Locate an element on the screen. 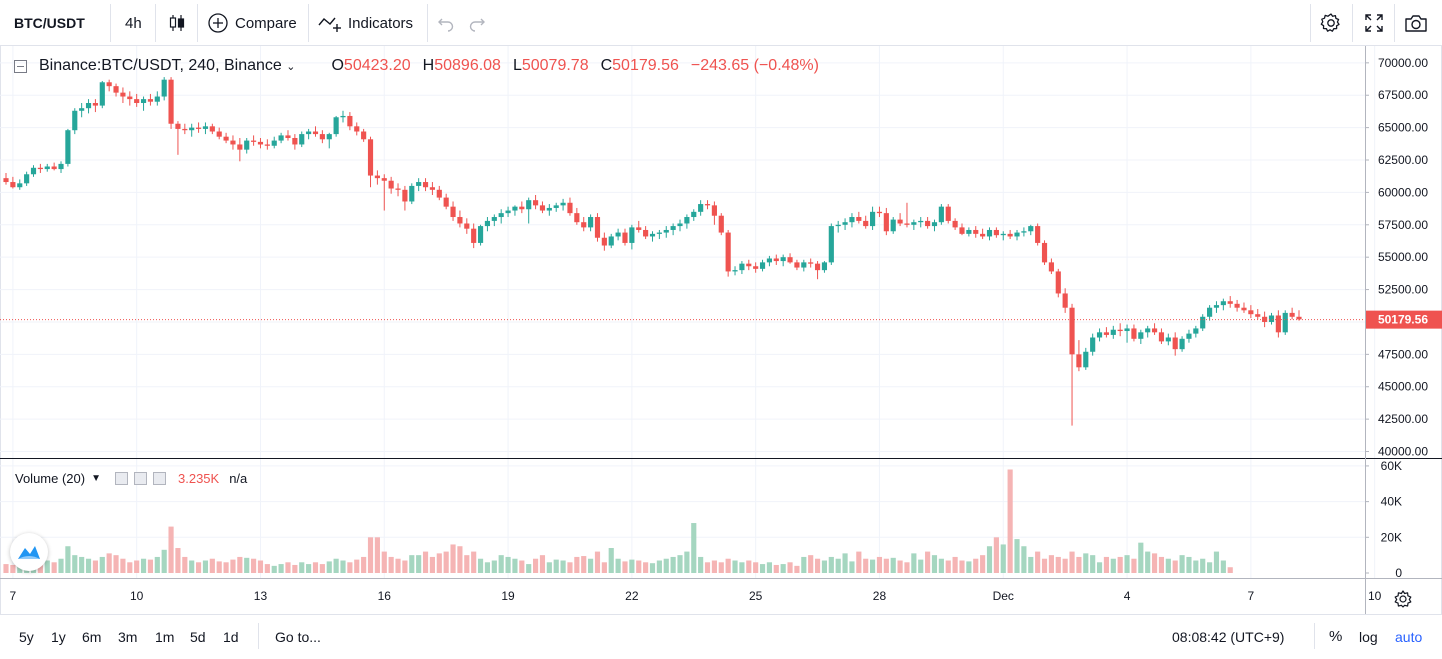 Image resolution: width=1442 pixels, height=659 pixels. range-3m: 3m is located at coordinates (128, 636).